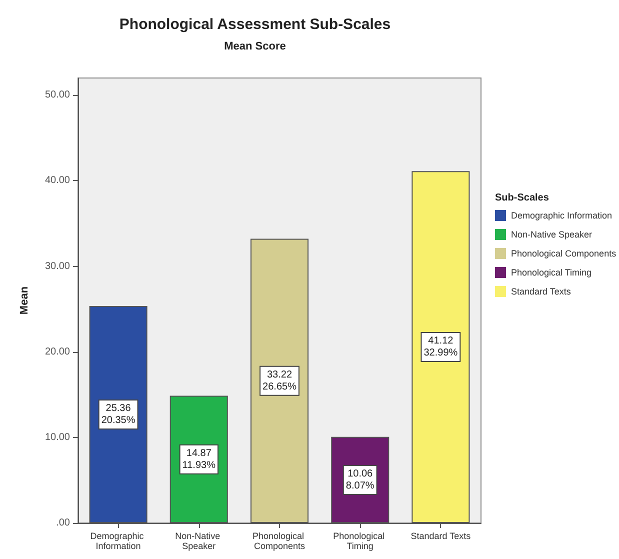  What do you see at coordinates (360, 480) in the screenshot?
I see `data-label: 10.06 8.07%` at bounding box center [360, 480].